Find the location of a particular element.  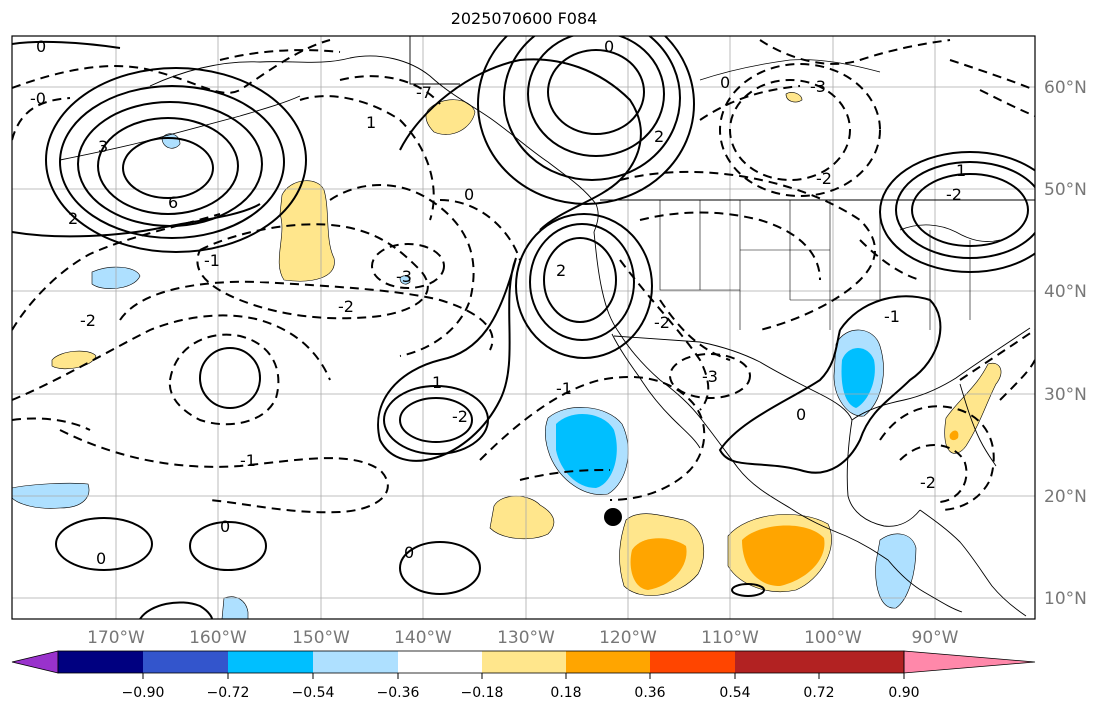

colorbar-tick-label: −0.36 is located at coordinates (398, 693).